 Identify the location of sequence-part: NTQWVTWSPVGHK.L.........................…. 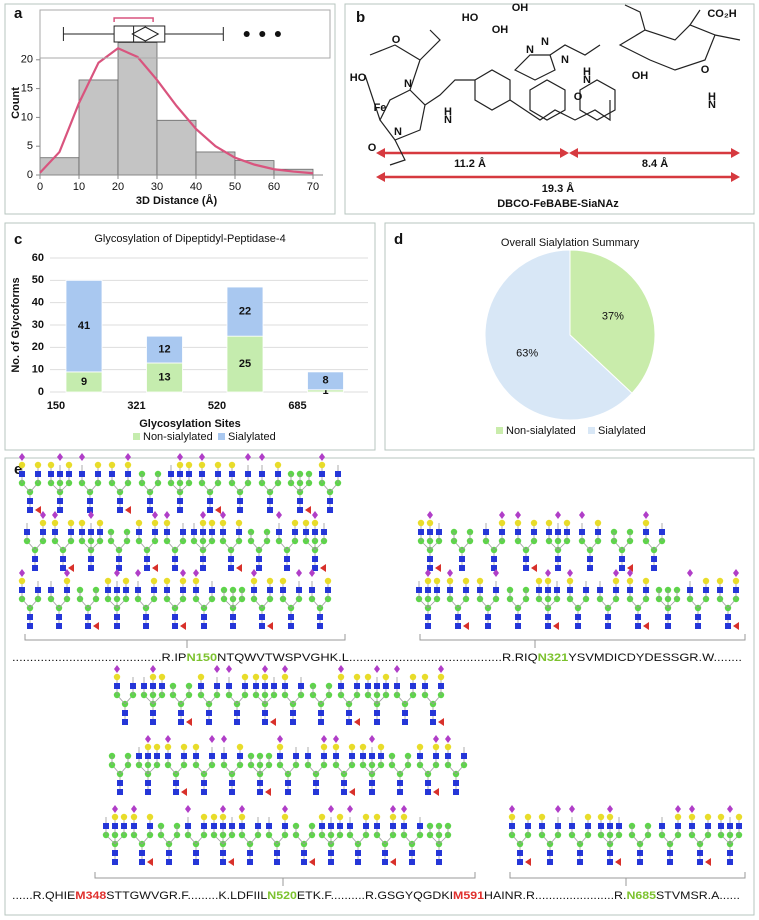
(377, 658).